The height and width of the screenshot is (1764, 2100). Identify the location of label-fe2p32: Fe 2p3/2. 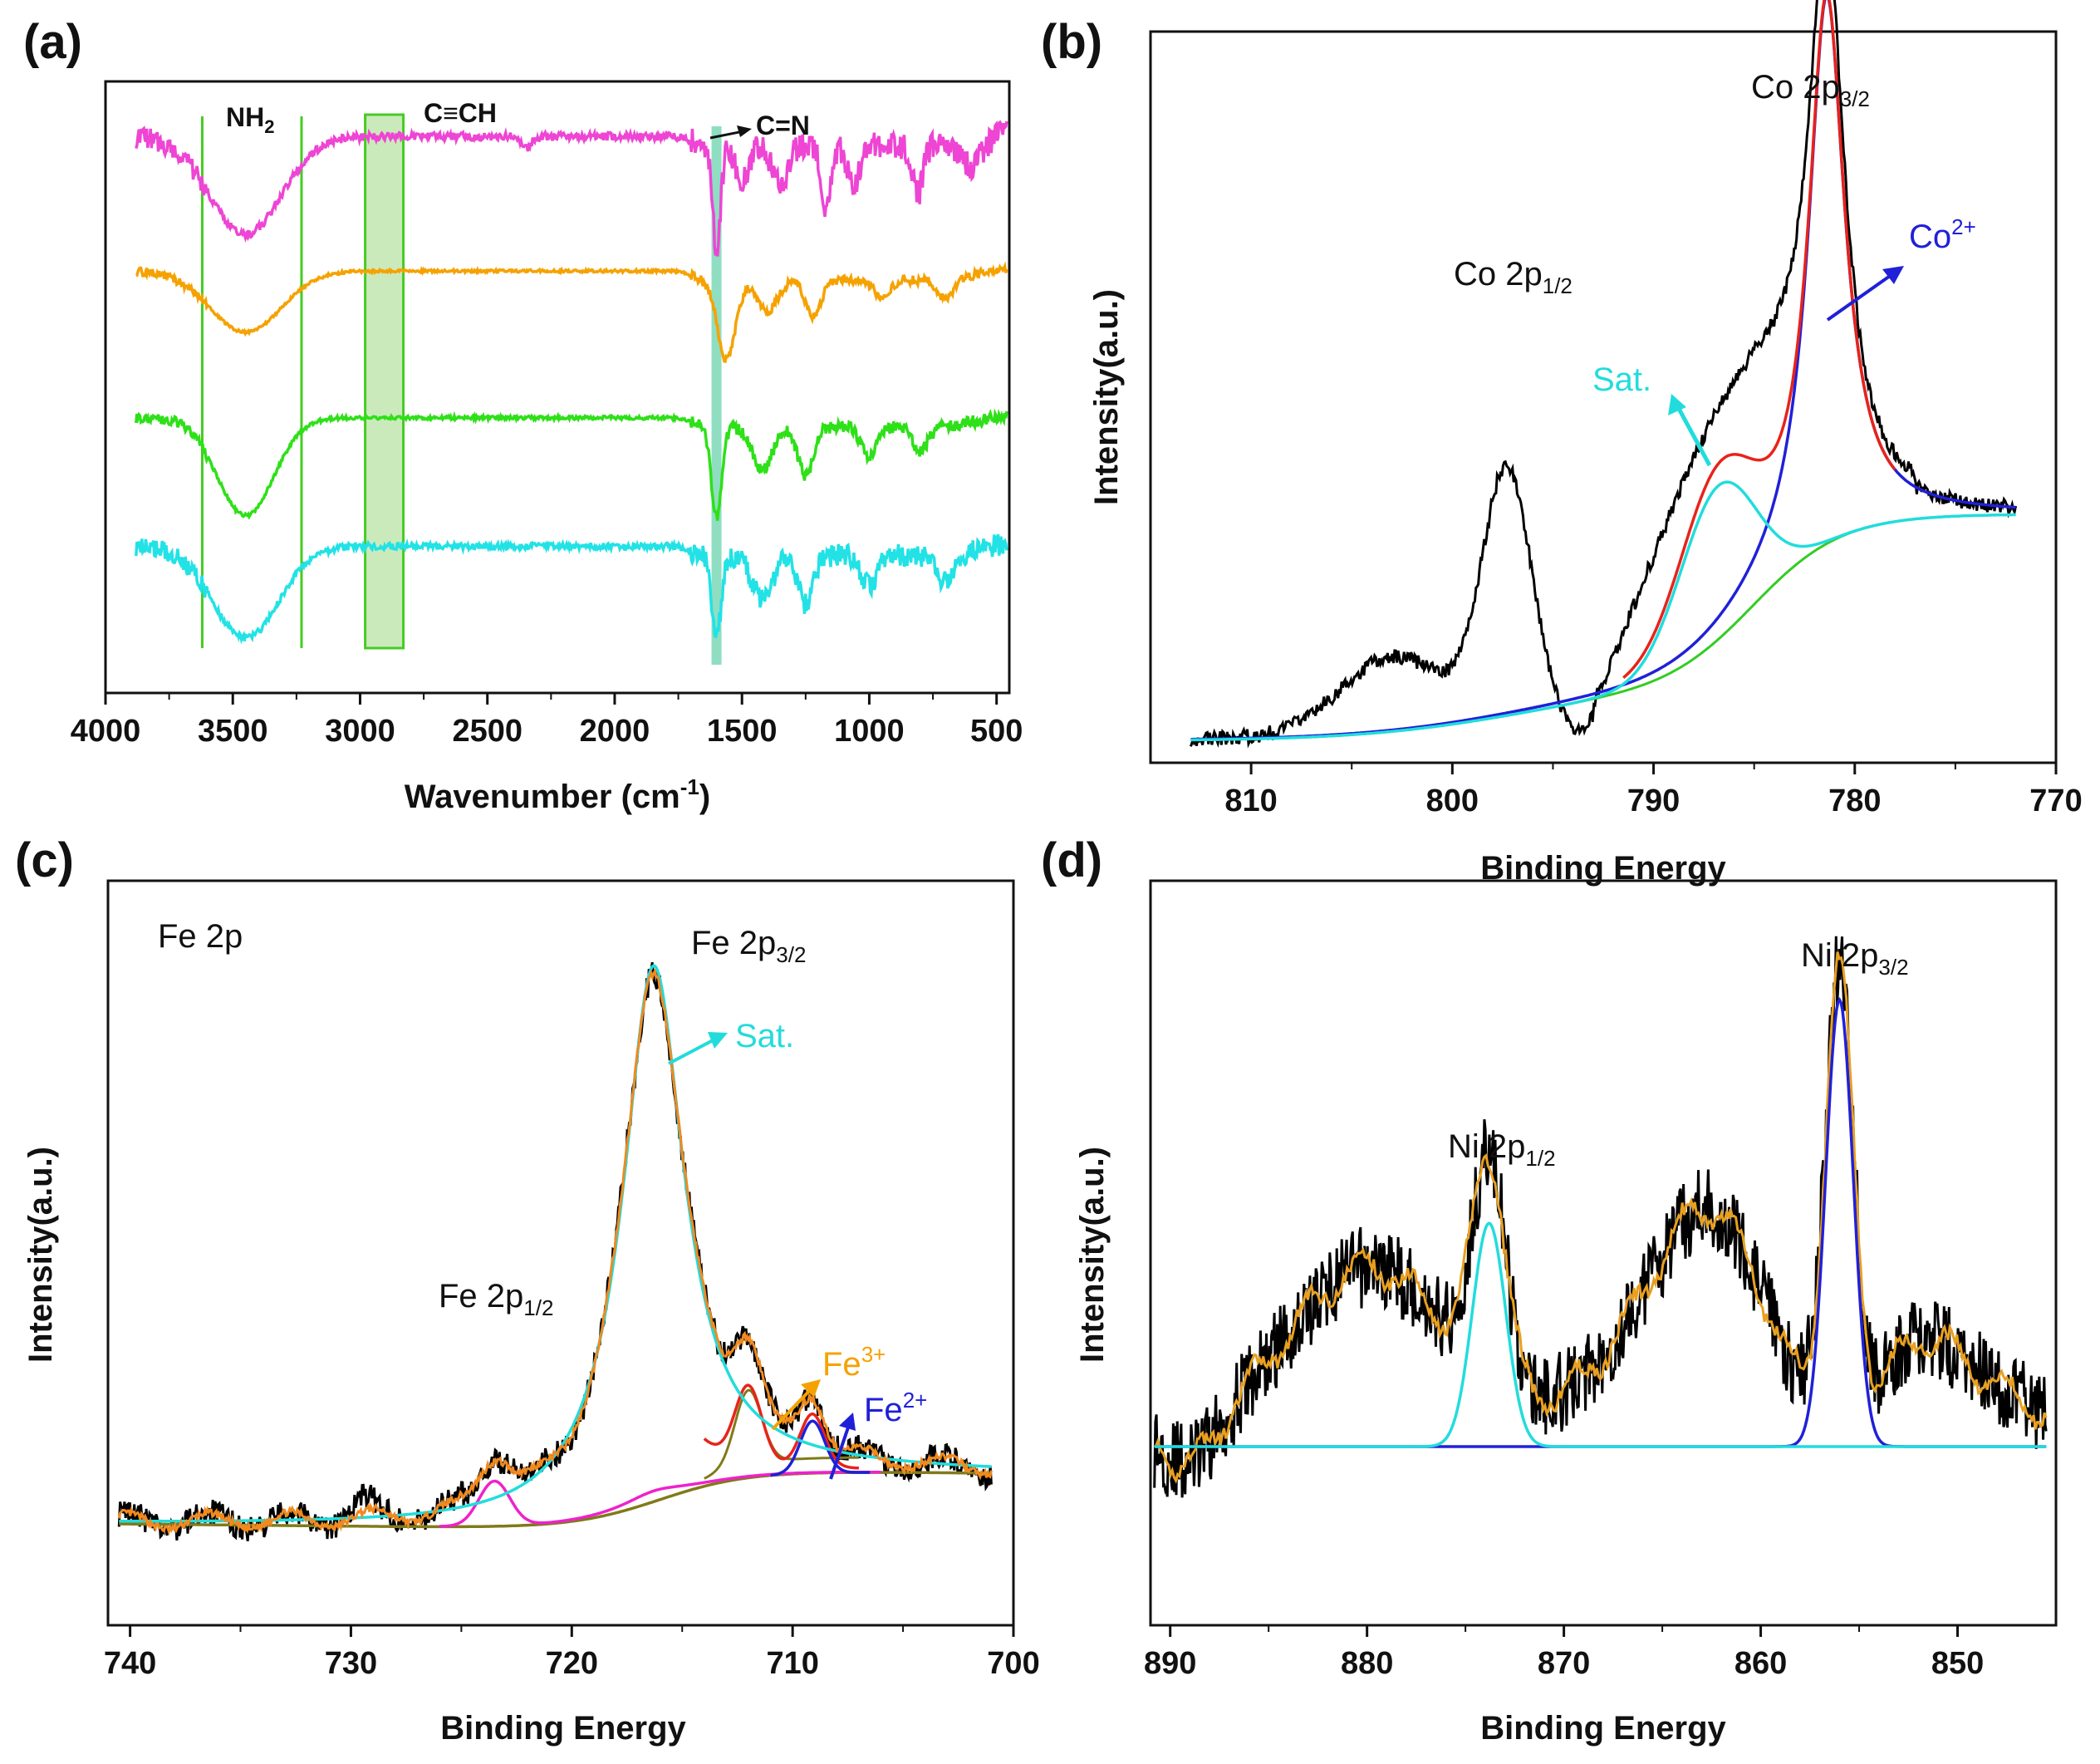
(748, 946).